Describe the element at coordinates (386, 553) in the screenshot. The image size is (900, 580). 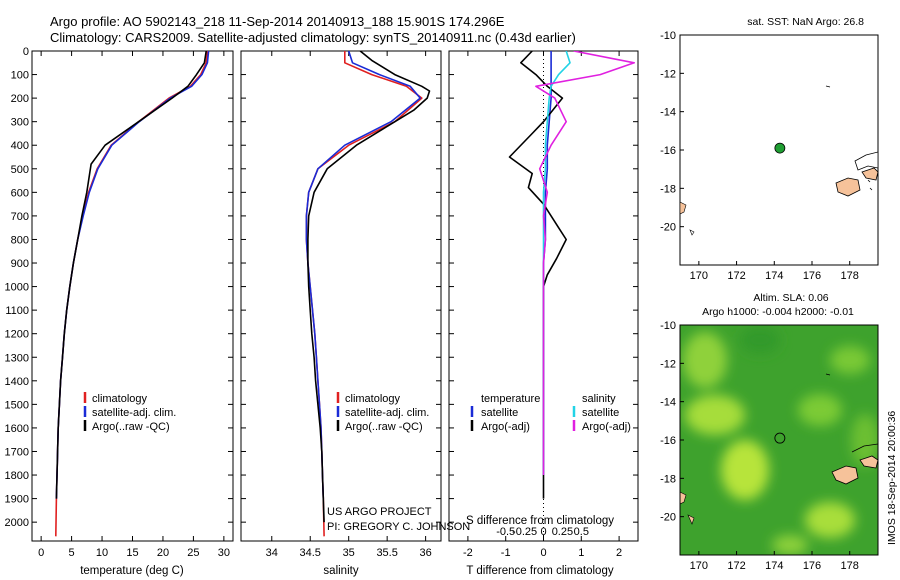
I see `x-tick-label: 35.5` at that location.